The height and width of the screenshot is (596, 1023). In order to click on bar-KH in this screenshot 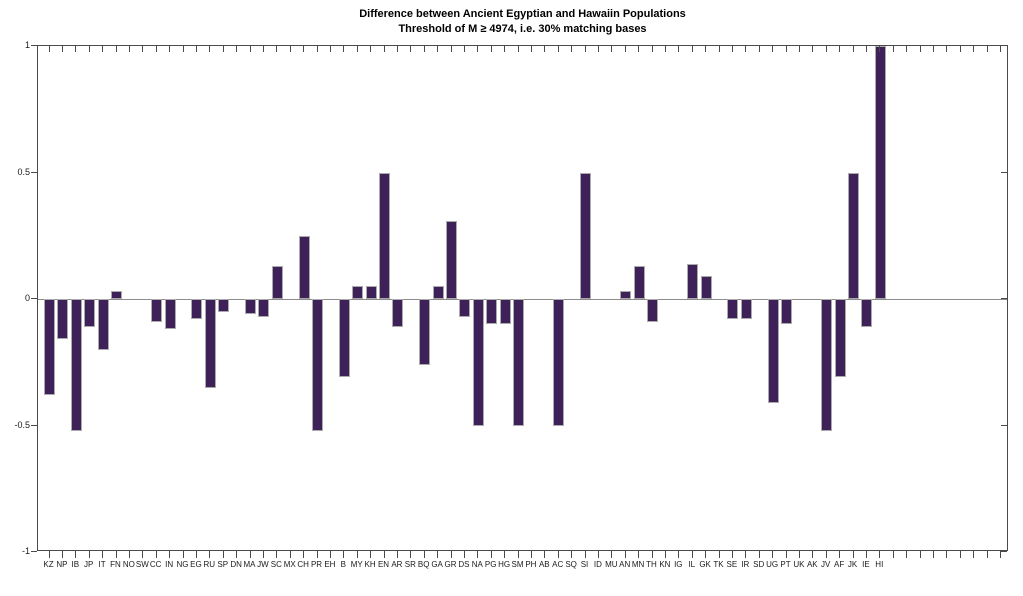, I will do `click(371, 292)`.